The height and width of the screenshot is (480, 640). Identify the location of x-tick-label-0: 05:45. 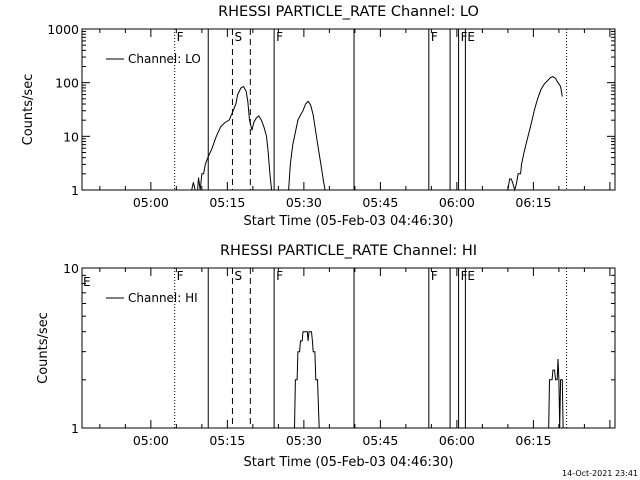
(380, 202).